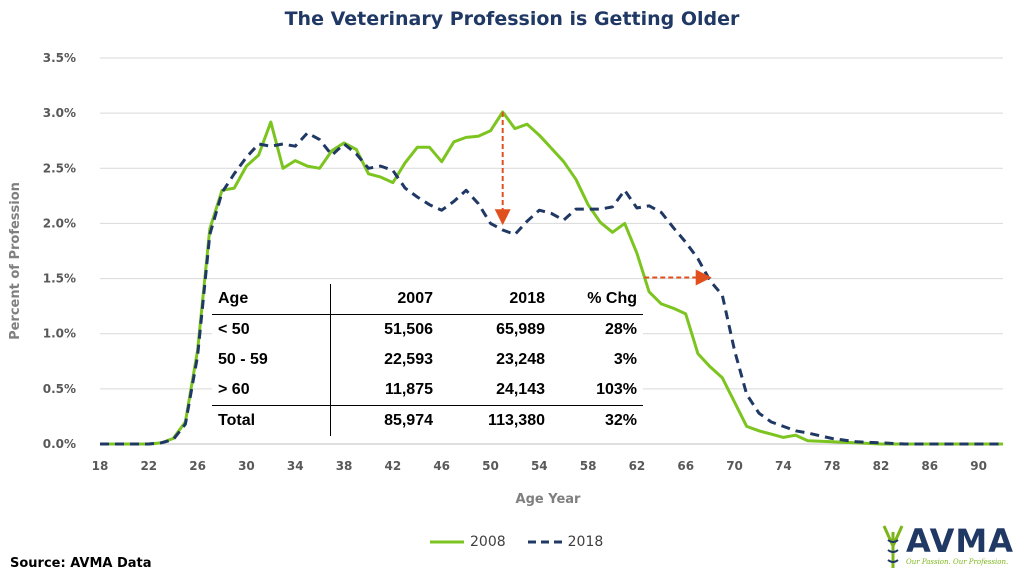  I want to click on x-tick-label: 78, so click(832, 466).